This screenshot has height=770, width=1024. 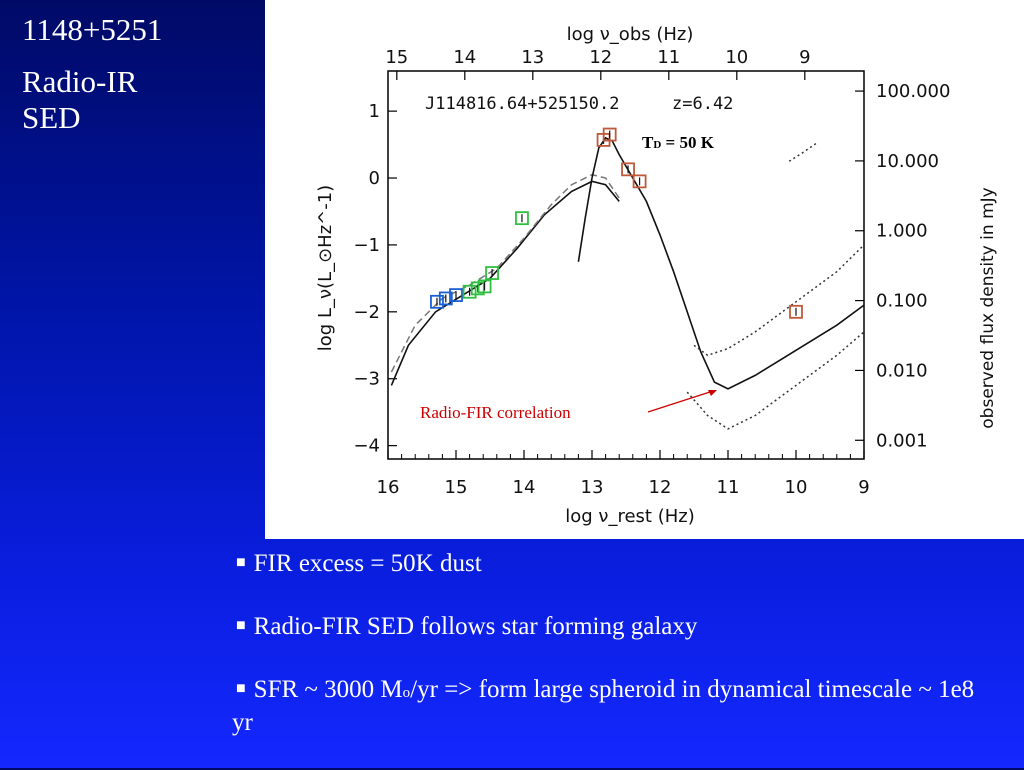 I want to click on radio-fir-arrow, so click(x=680, y=401).